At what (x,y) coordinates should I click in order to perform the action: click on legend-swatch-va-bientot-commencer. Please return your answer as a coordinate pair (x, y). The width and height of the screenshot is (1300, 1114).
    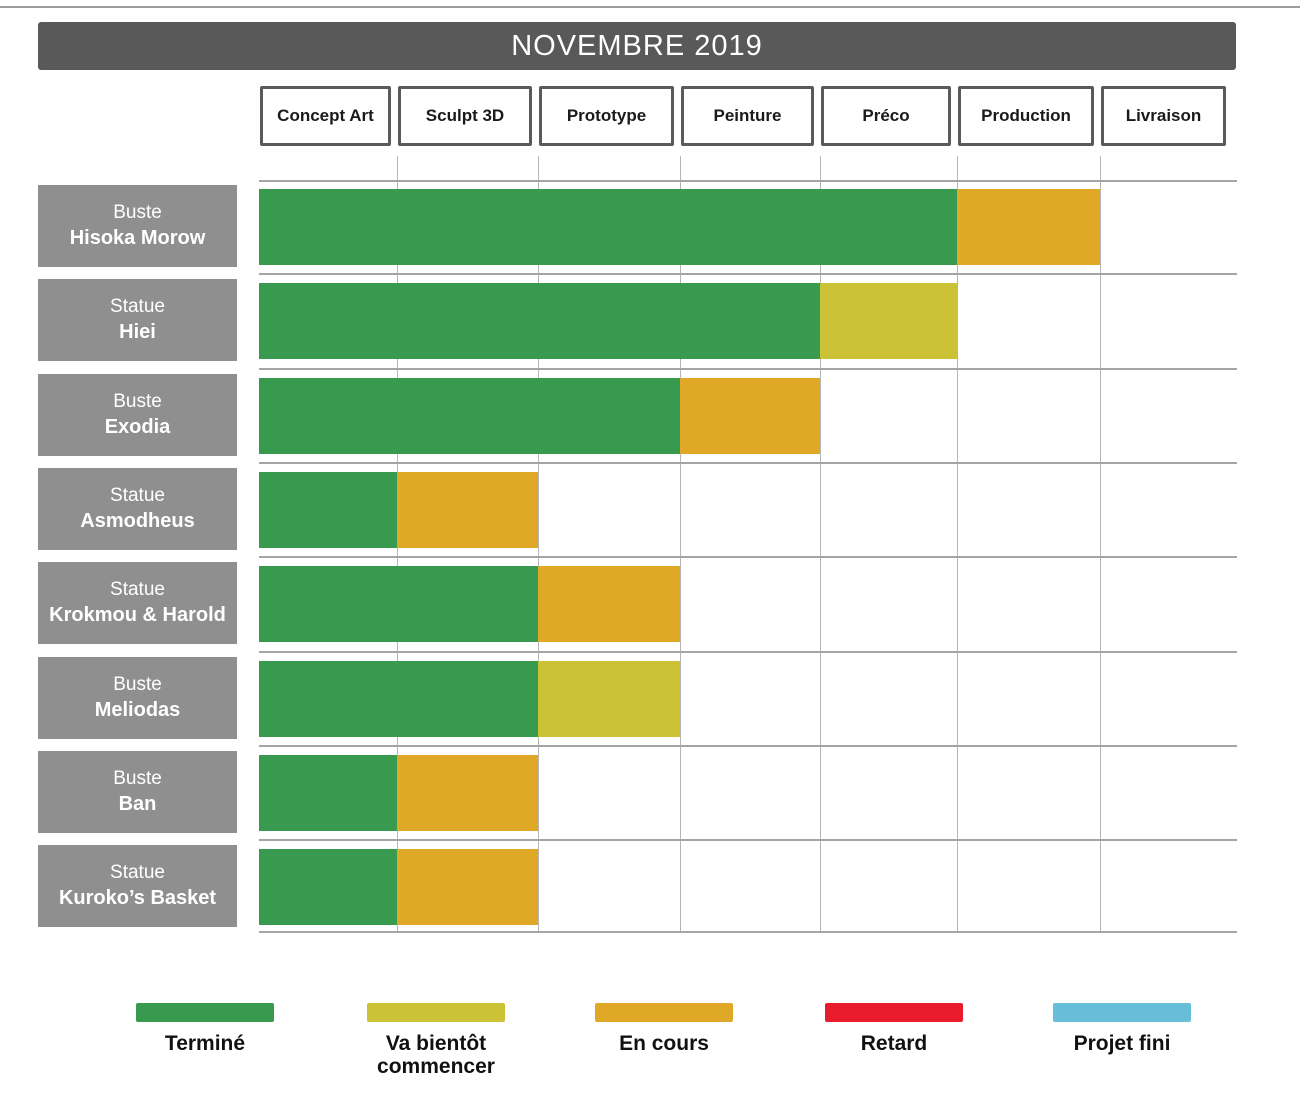
    Looking at the image, I should click on (436, 1012).